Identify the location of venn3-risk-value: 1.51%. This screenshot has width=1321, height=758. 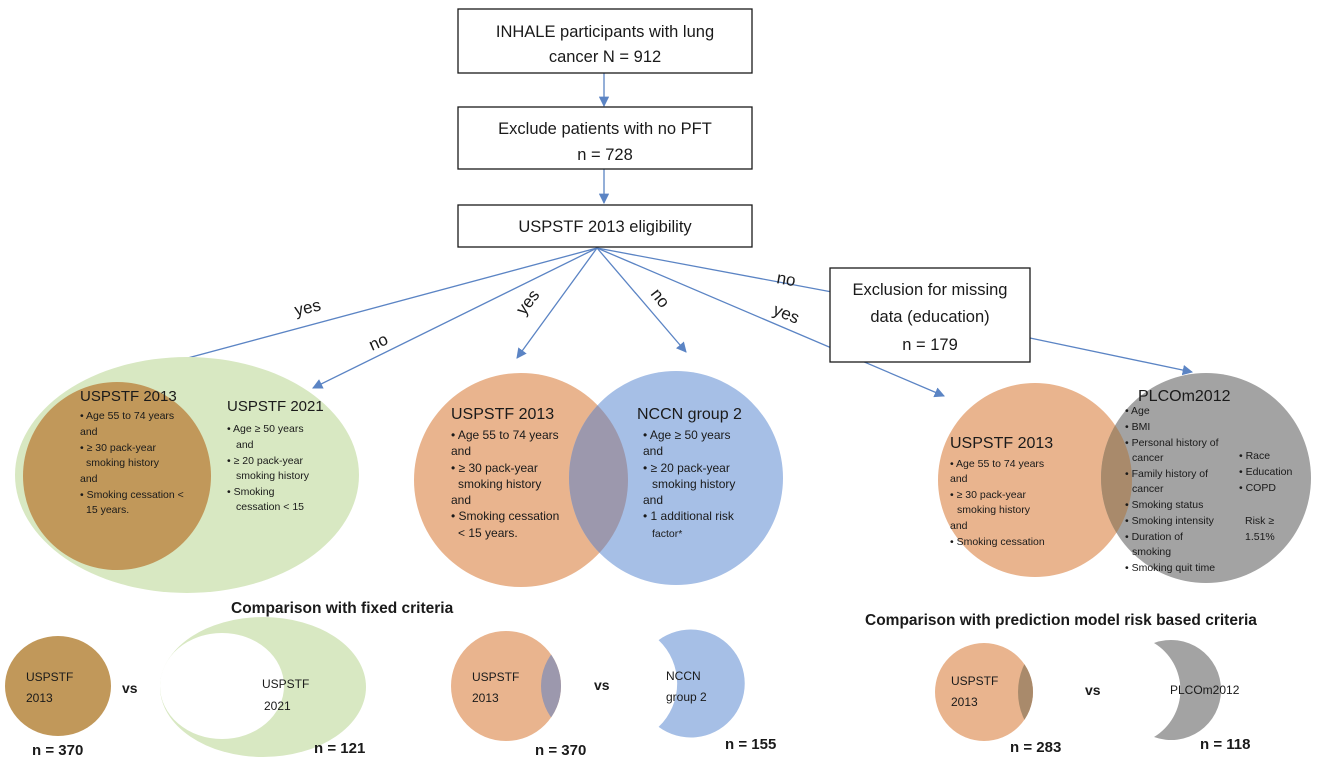
(1260, 537).